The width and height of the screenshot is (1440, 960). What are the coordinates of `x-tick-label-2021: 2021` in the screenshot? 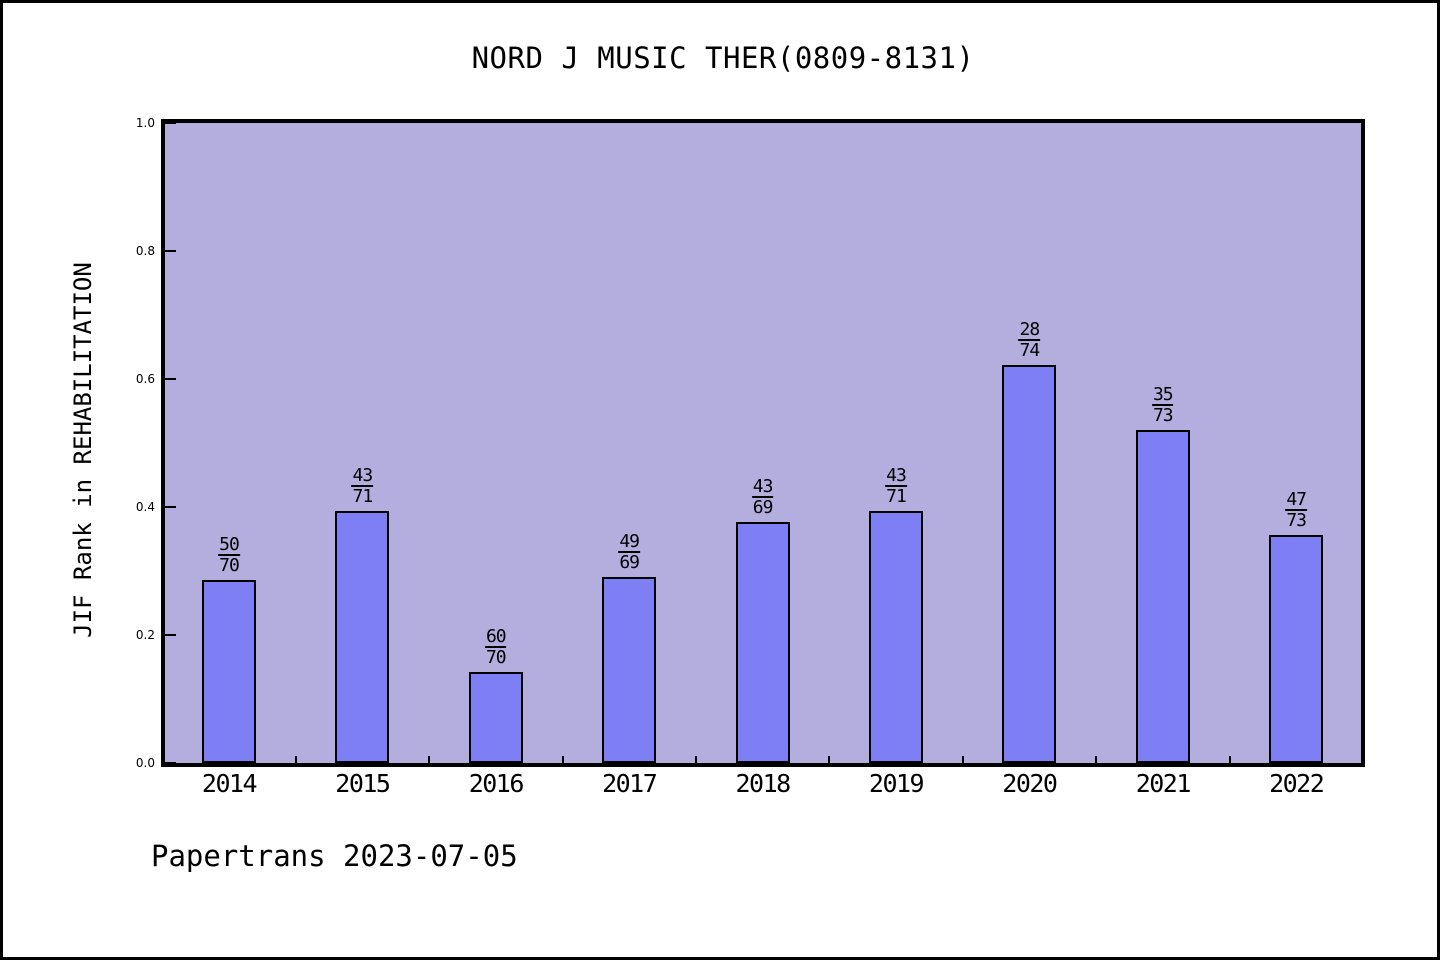 It's located at (1163, 783).